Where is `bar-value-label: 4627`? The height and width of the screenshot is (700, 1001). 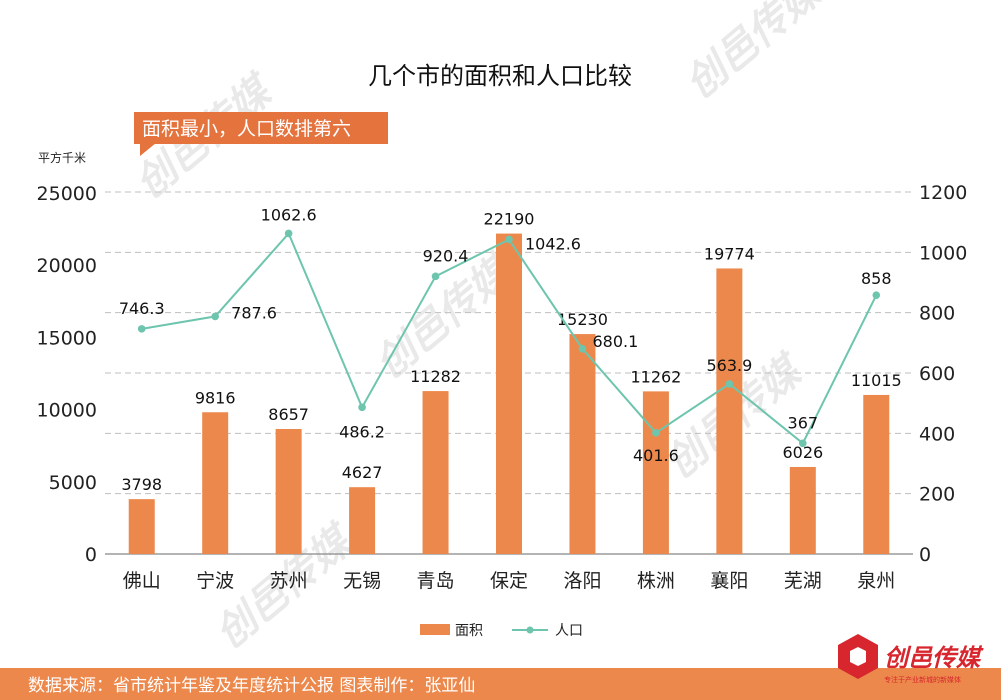 bar-value-label: 4627 is located at coordinates (362, 472).